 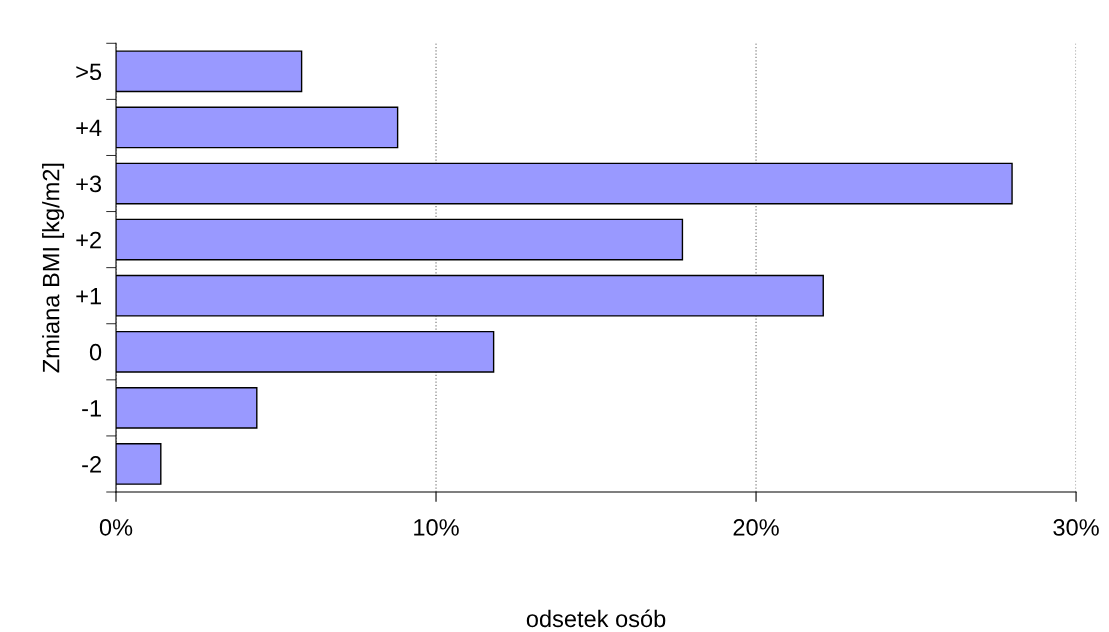 I want to click on y-tick-label: +2, so click(x=88, y=240).